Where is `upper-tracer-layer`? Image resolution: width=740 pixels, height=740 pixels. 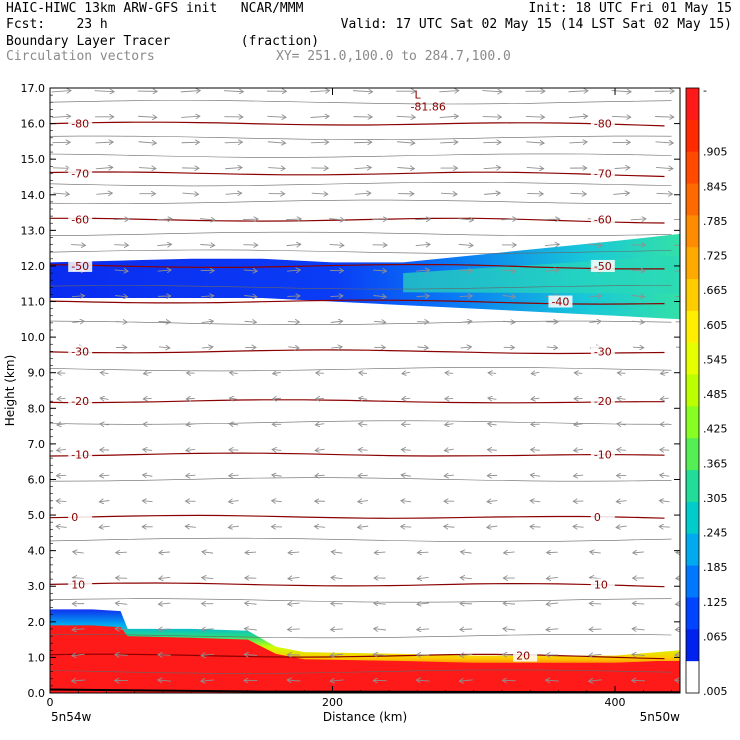 upper-tracer-layer is located at coordinates (365, 276).